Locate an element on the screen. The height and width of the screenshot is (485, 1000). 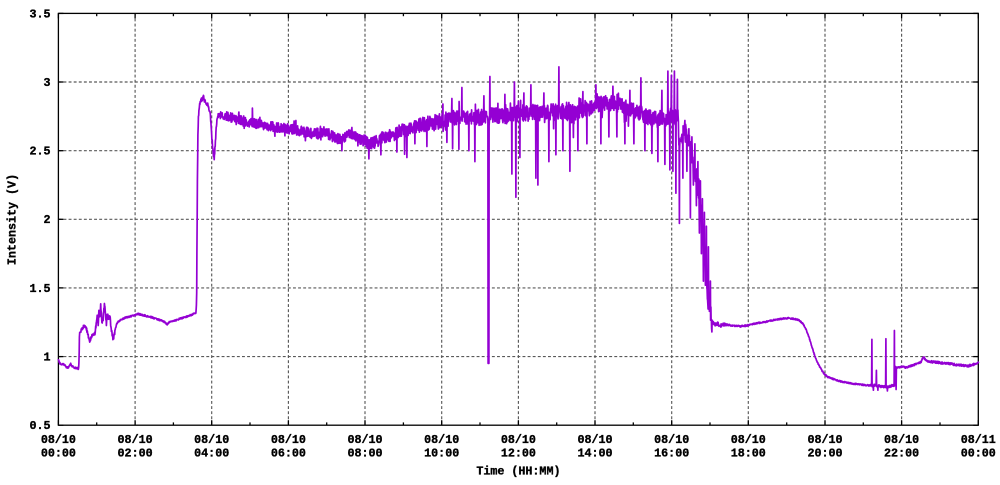
svg-text: 10:00 is located at coordinates (441, 453).